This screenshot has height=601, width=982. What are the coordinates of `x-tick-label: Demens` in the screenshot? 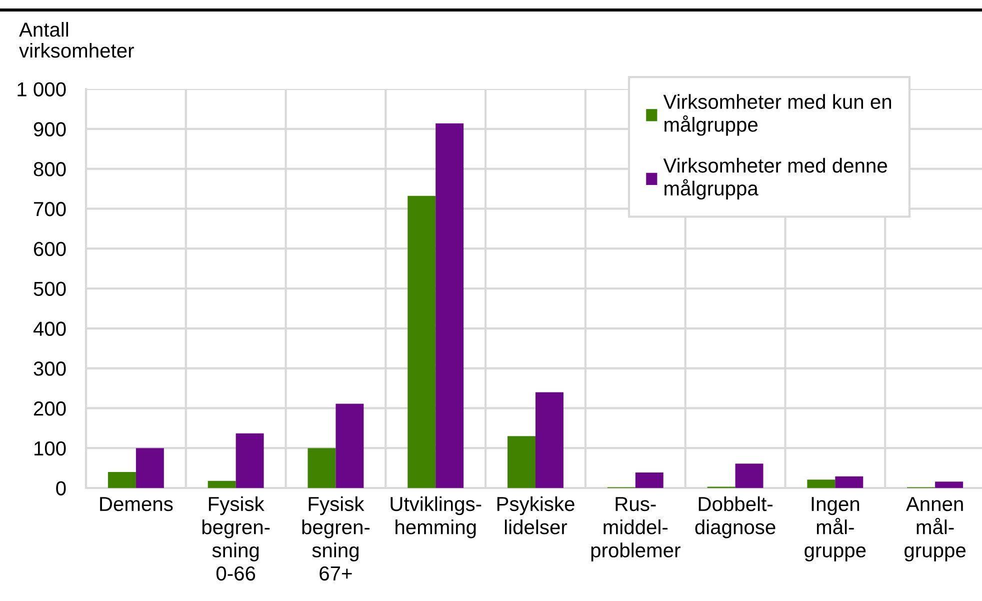 It's located at (136, 504).